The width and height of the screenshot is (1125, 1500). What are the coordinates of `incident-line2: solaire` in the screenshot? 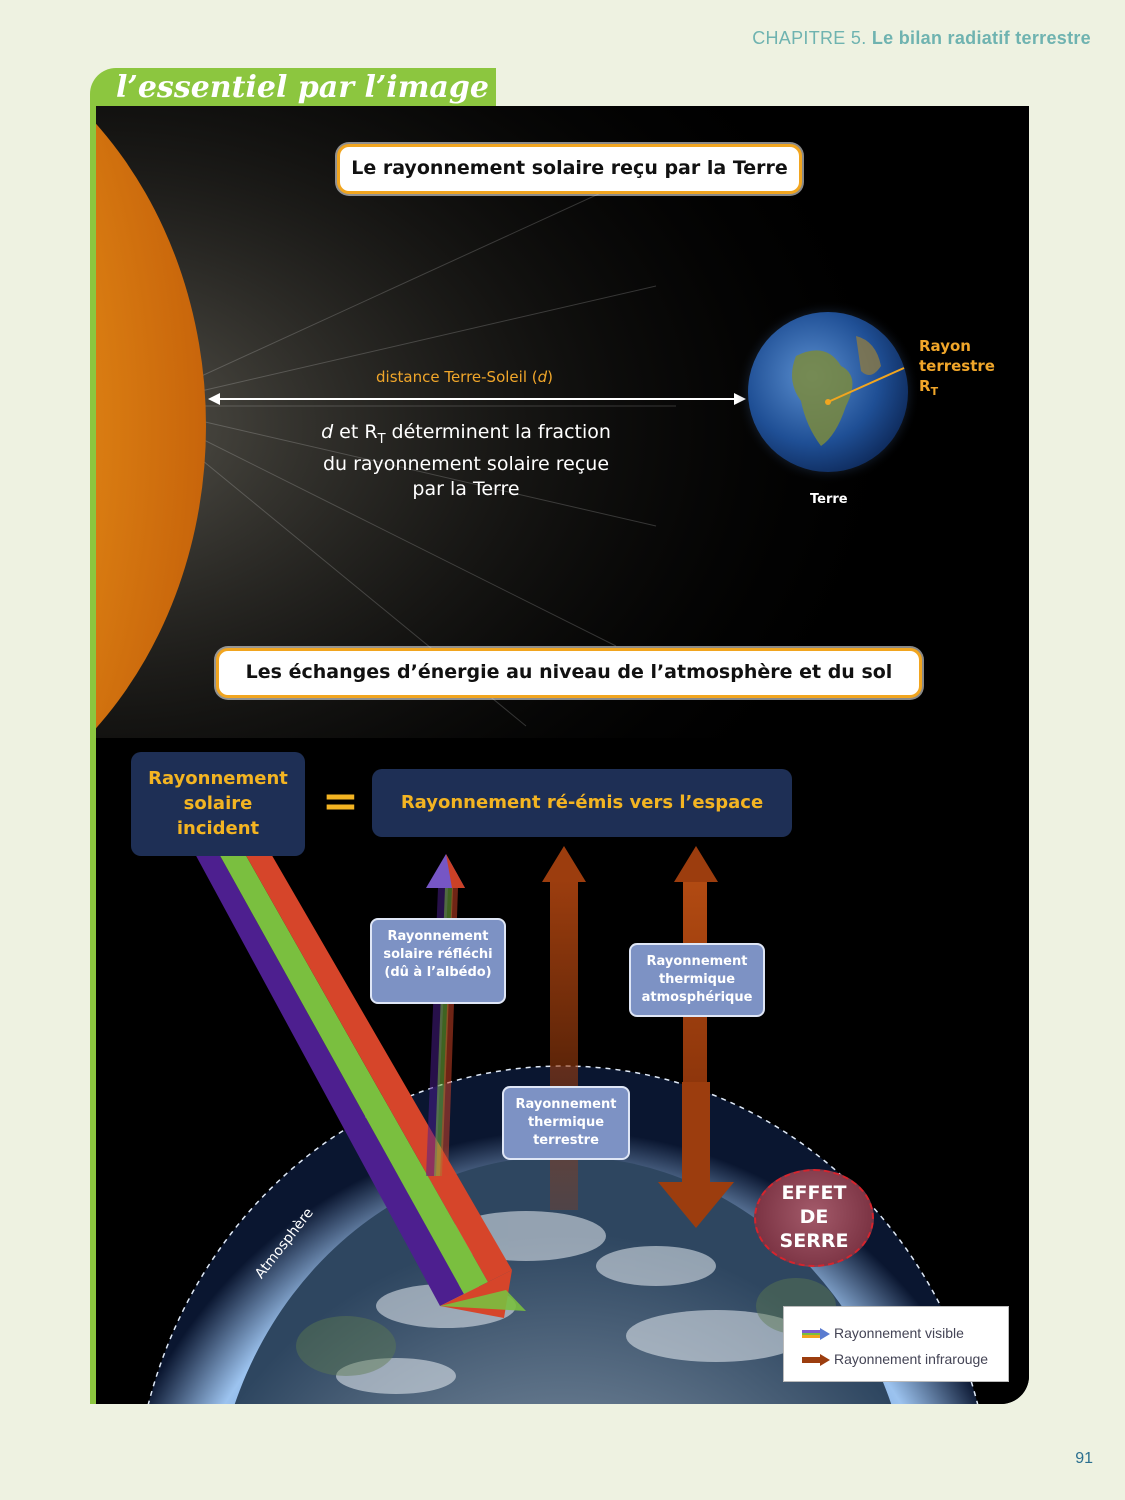 It's located at (218, 803).